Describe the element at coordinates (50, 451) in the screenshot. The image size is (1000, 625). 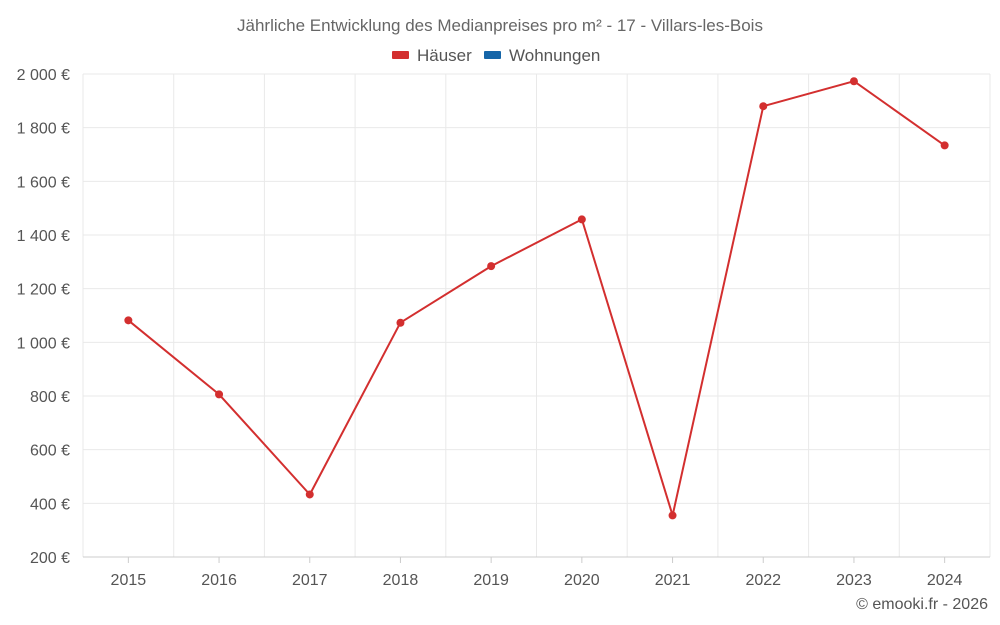
I see `y-tick-label: 600 €` at that location.